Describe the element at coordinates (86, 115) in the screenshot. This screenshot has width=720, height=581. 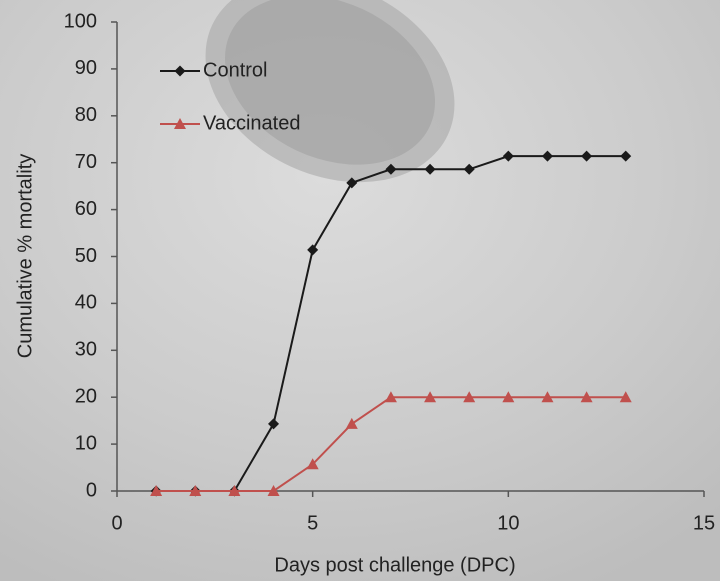
I see `y-tick-label: 80` at that location.